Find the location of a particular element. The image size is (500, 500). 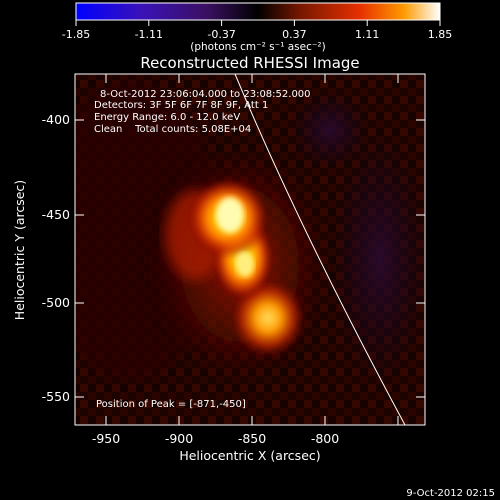

peak-position-text: Position of Peak = [-871,-450] is located at coordinates (171, 404).